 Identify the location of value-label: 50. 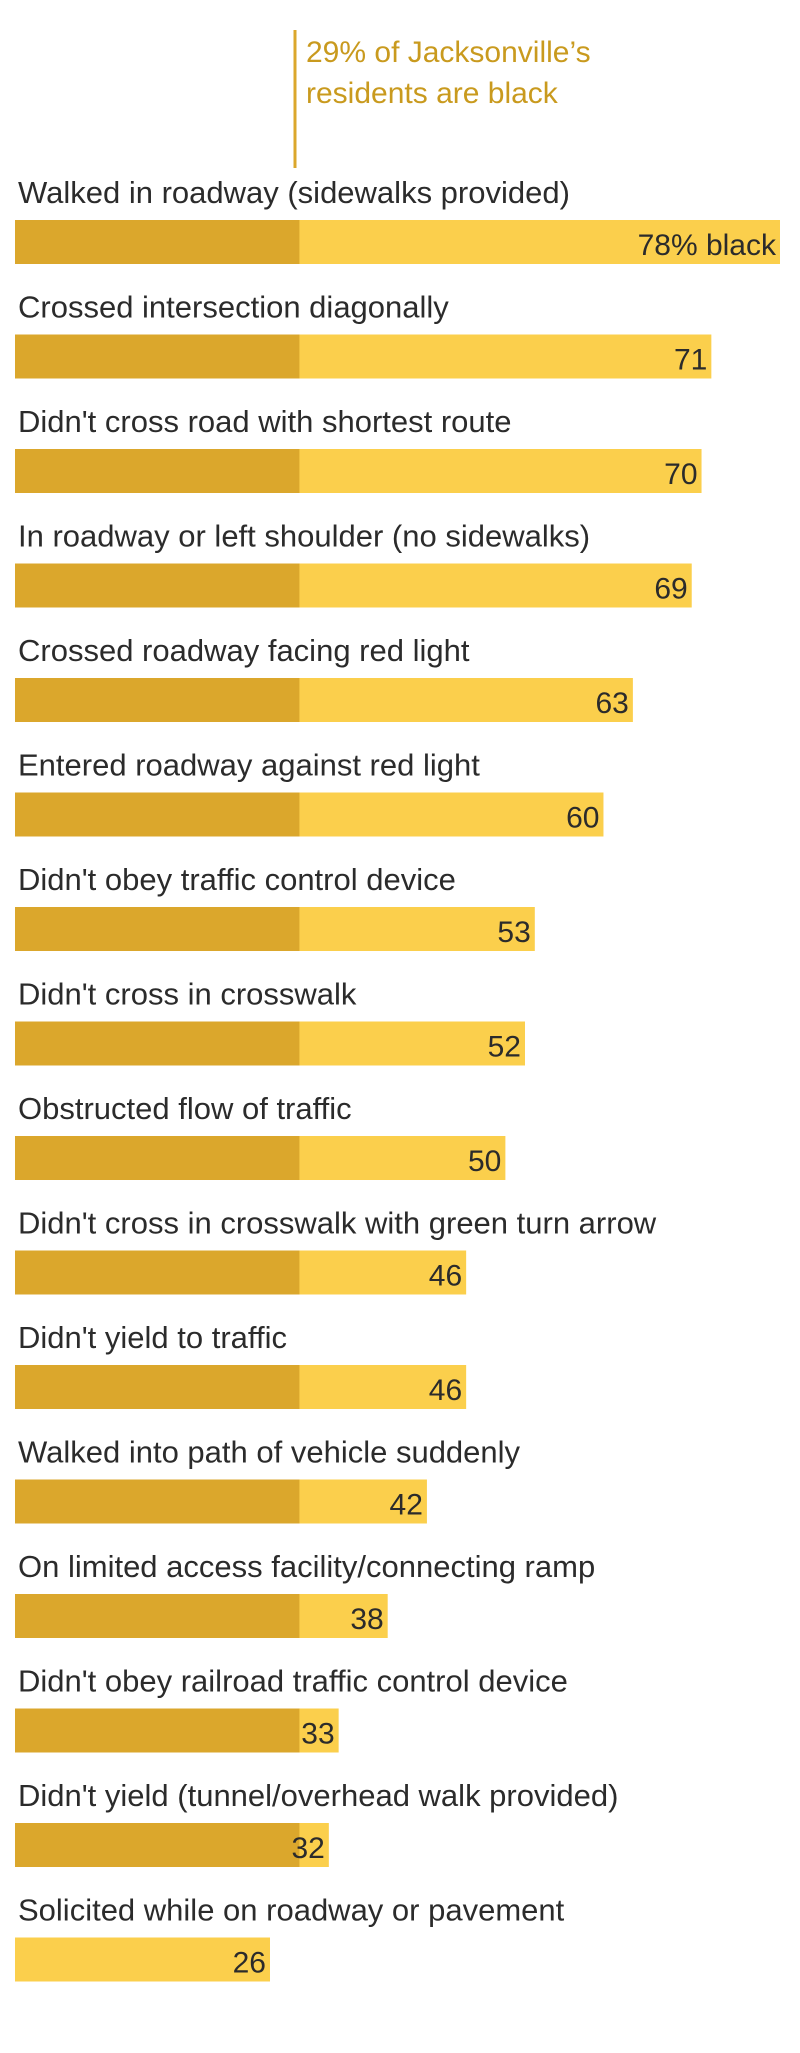
(484, 1161).